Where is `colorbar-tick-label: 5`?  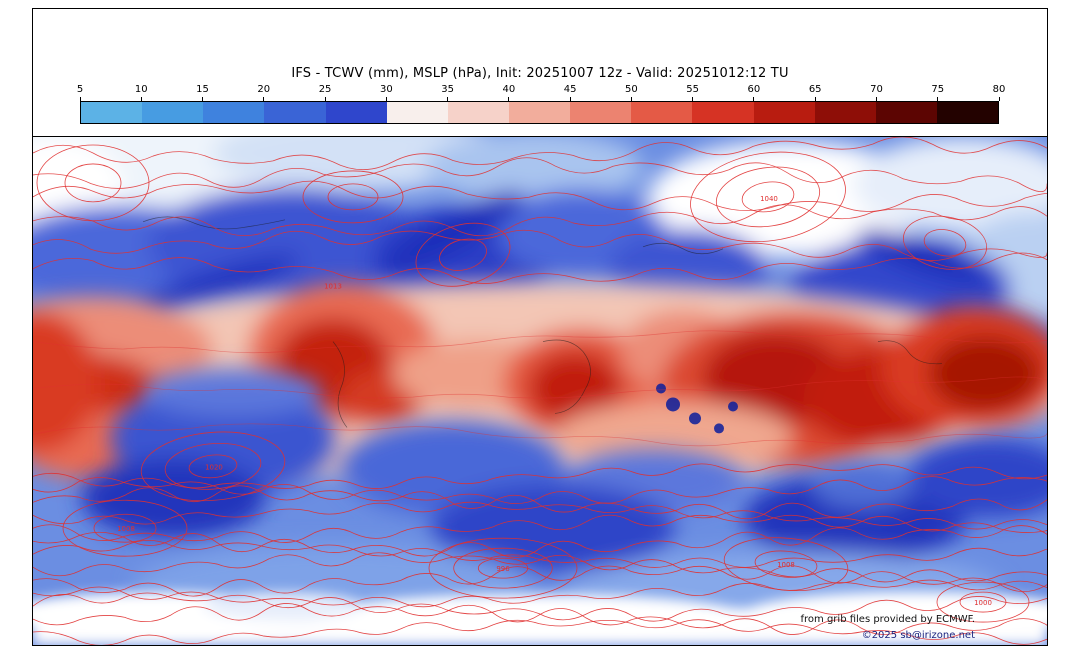 colorbar-tick-label: 5 is located at coordinates (80, 89).